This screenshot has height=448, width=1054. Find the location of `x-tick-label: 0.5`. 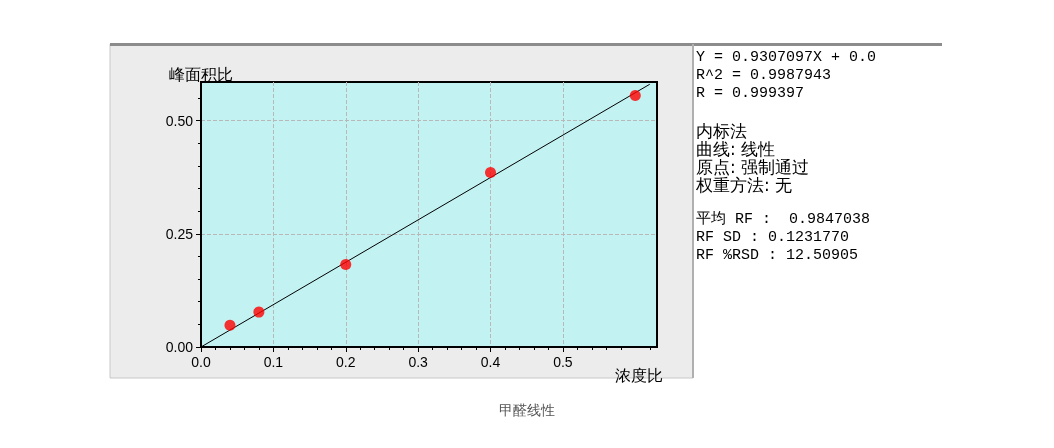

x-tick-label: 0.5 is located at coordinates (563, 362).